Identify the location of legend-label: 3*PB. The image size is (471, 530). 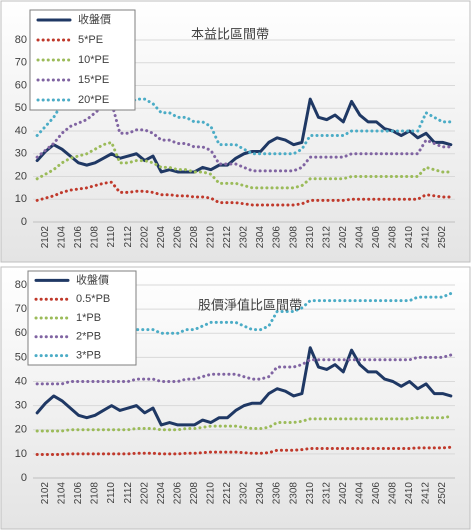
(88, 356).